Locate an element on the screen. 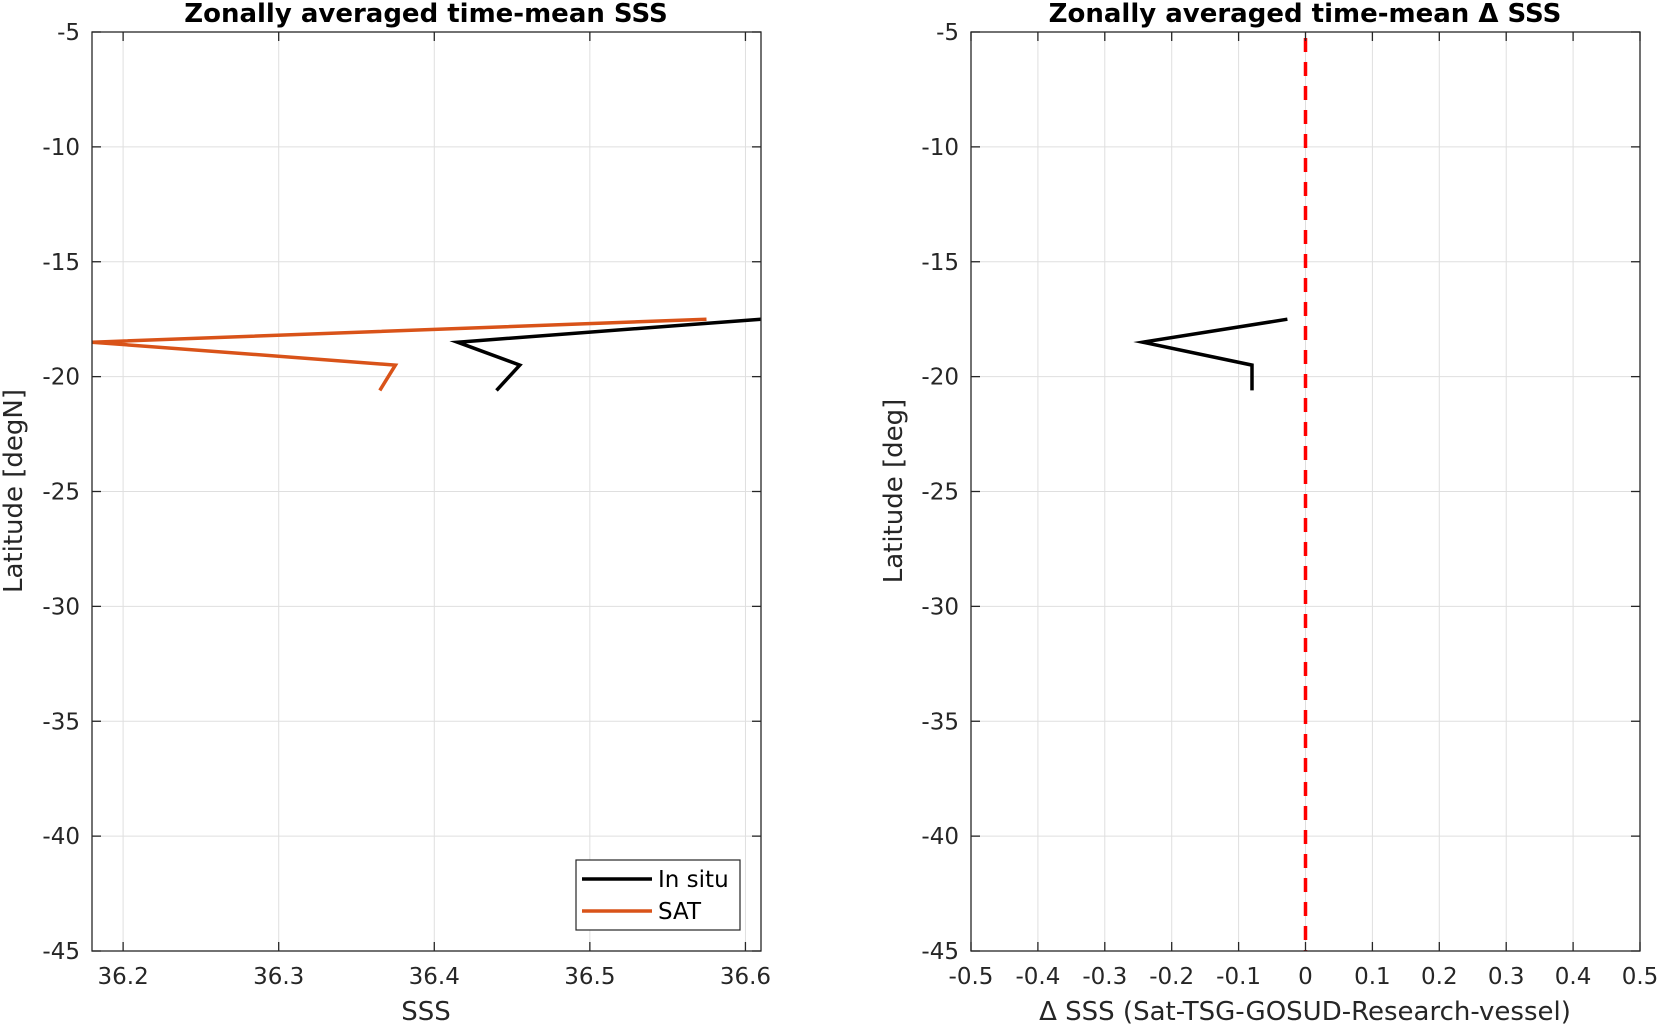 The height and width of the screenshot is (1026, 1661). x-tick-label: 36.3 is located at coordinates (278, 977).